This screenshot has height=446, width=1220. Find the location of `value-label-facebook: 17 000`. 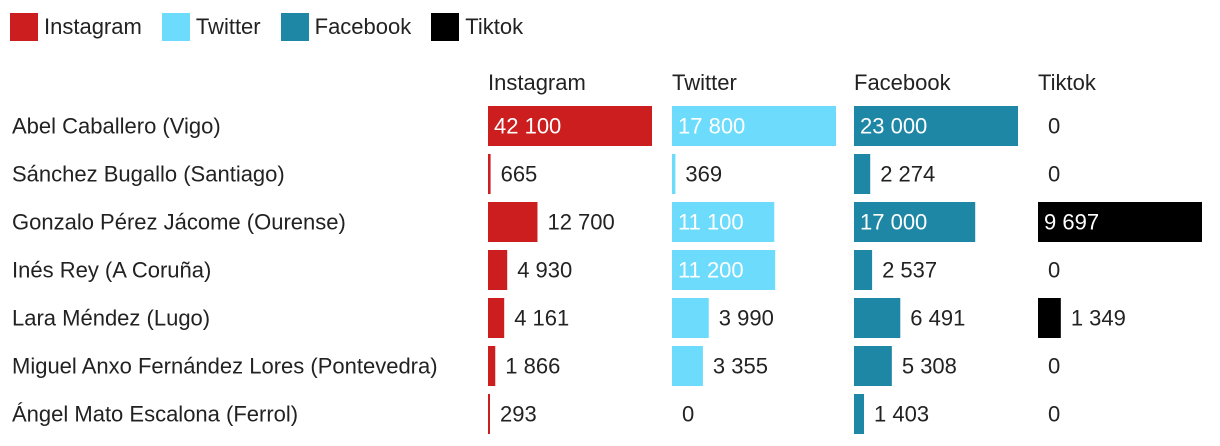

value-label-facebook: 17 000 is located at coordinates (893, 222).